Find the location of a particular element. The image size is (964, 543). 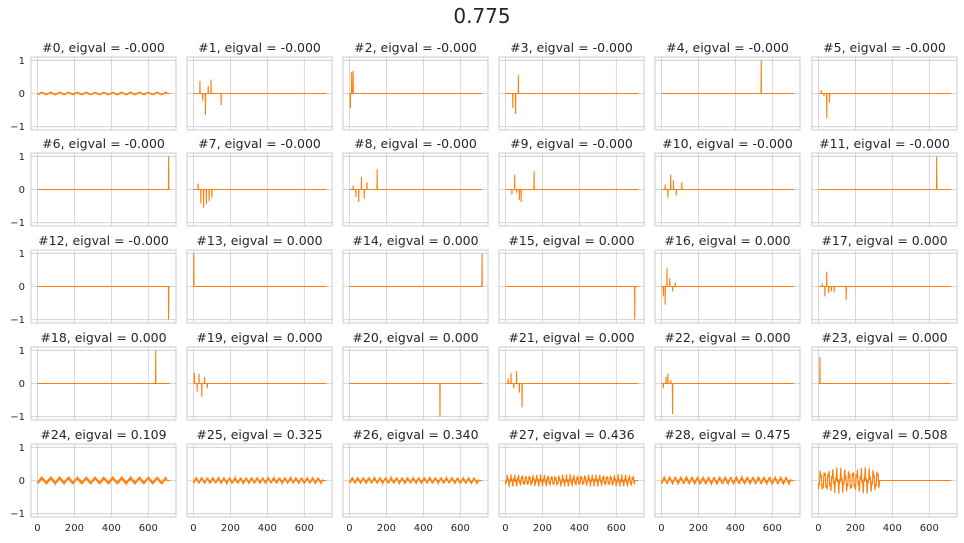

panel-8: #8, eigval = -0.000 is located at coordinates (415, 181).